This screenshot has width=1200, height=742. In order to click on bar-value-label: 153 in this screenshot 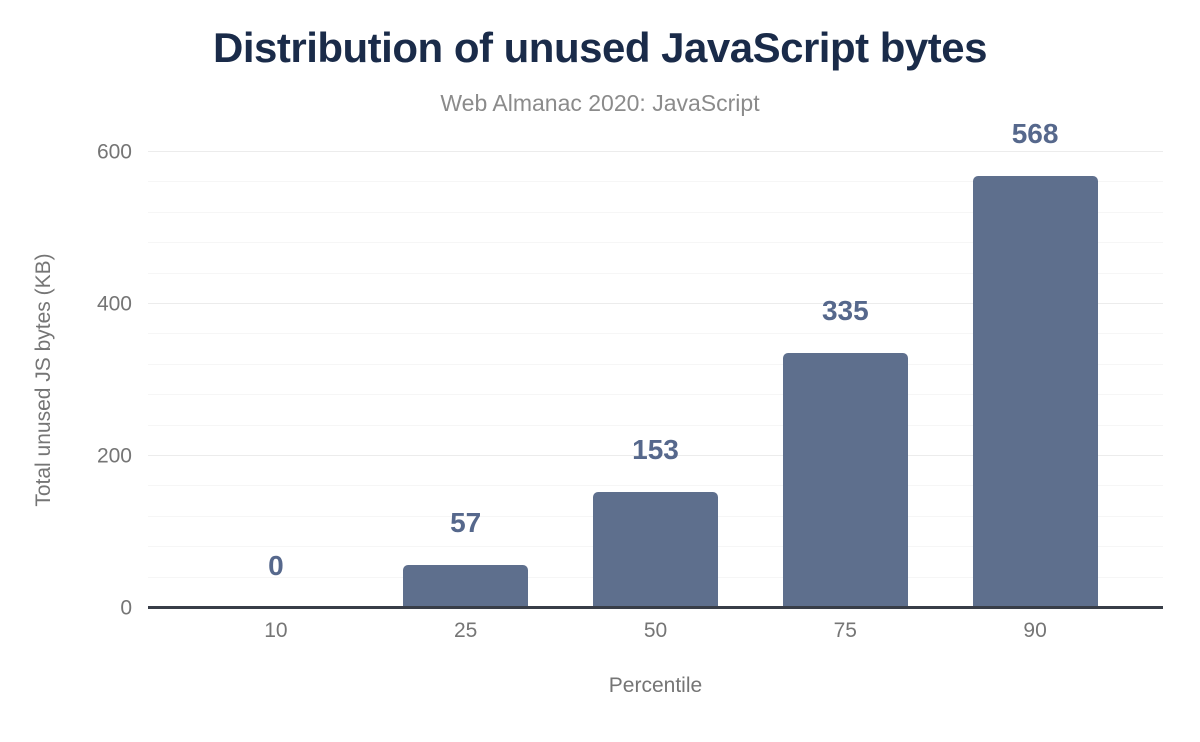, I will do `click(655, 449)`.